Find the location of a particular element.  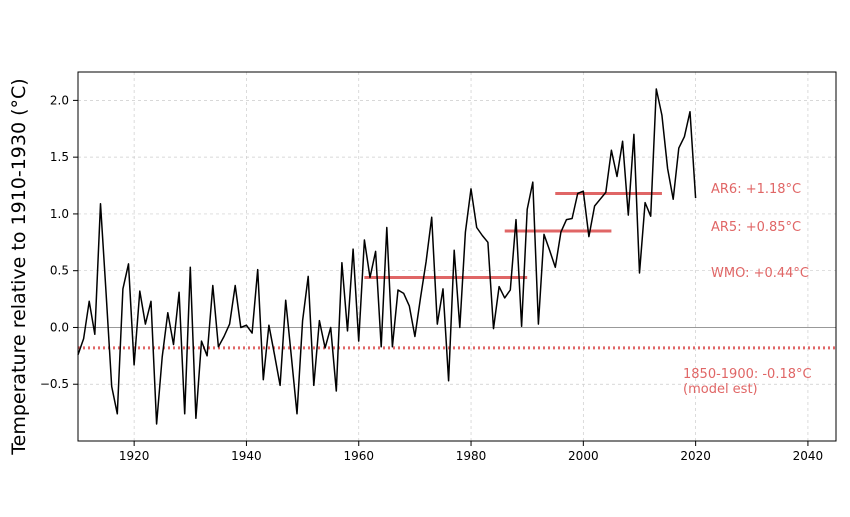

y-axis-label: Temperature relative to 1910-1930 (°C) is located at coordinates (19, 266).